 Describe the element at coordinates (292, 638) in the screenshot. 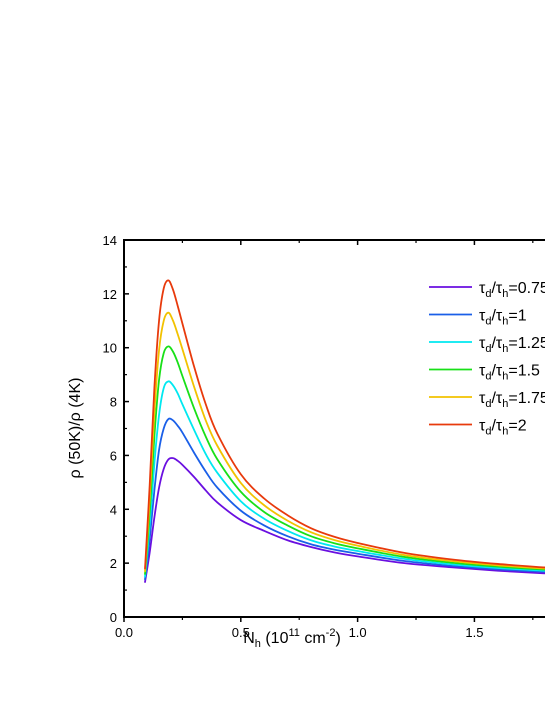

I see `x-axis-title: Nh (1011 cm-2)` at that location.